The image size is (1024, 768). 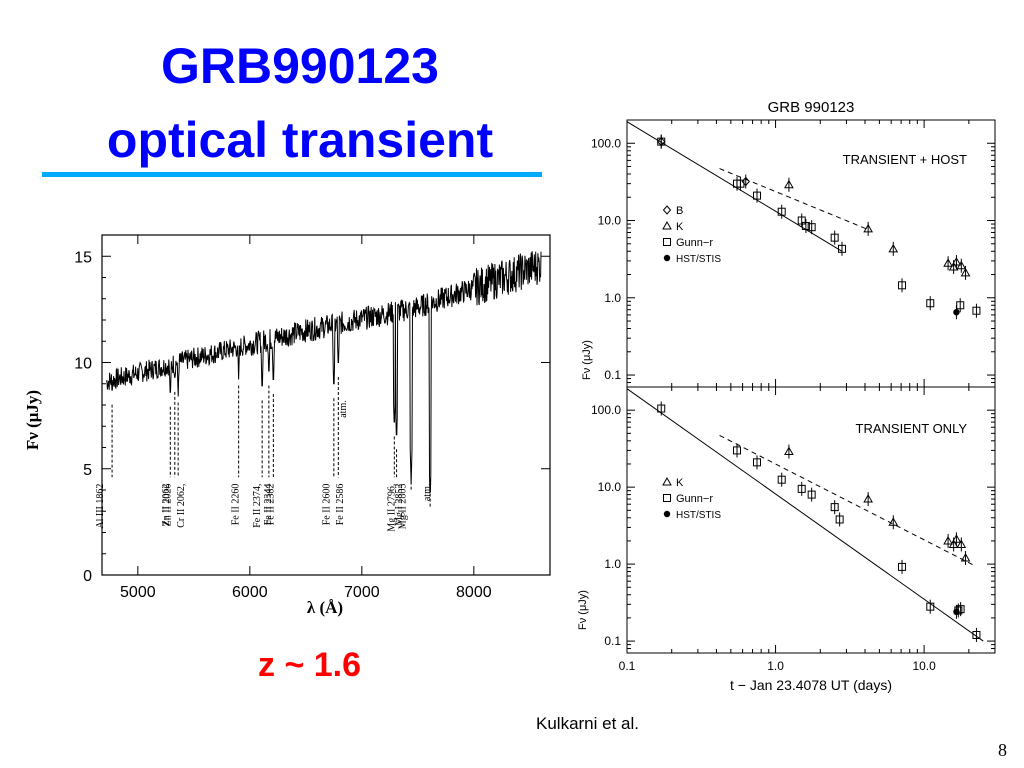 I want to click on absorption-line-label: Mg II 2796,, so click(x=391, y=508).